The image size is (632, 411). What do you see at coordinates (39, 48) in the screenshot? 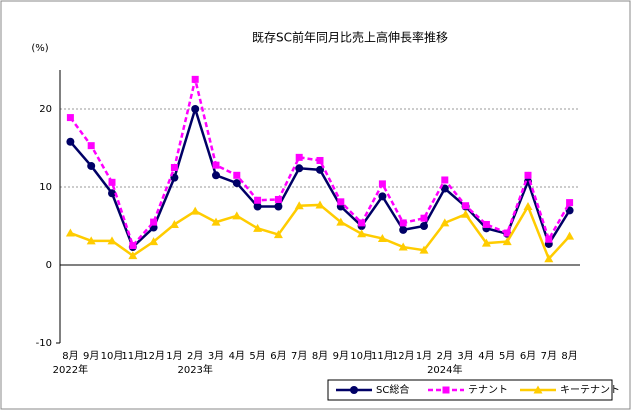
I see `y-axis-label: (%)` at bounding box center [39, 48].